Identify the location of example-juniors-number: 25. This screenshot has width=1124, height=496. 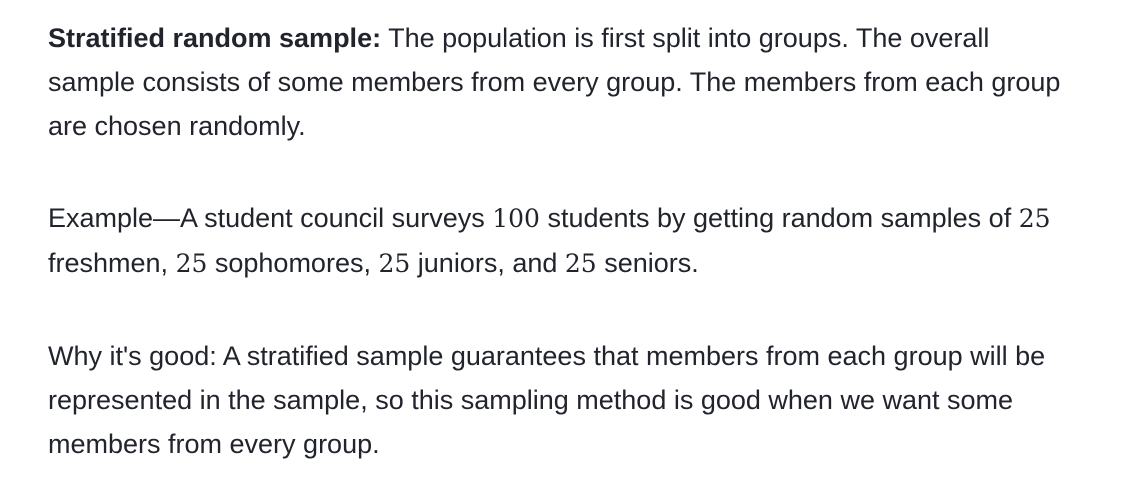
(394, 263).